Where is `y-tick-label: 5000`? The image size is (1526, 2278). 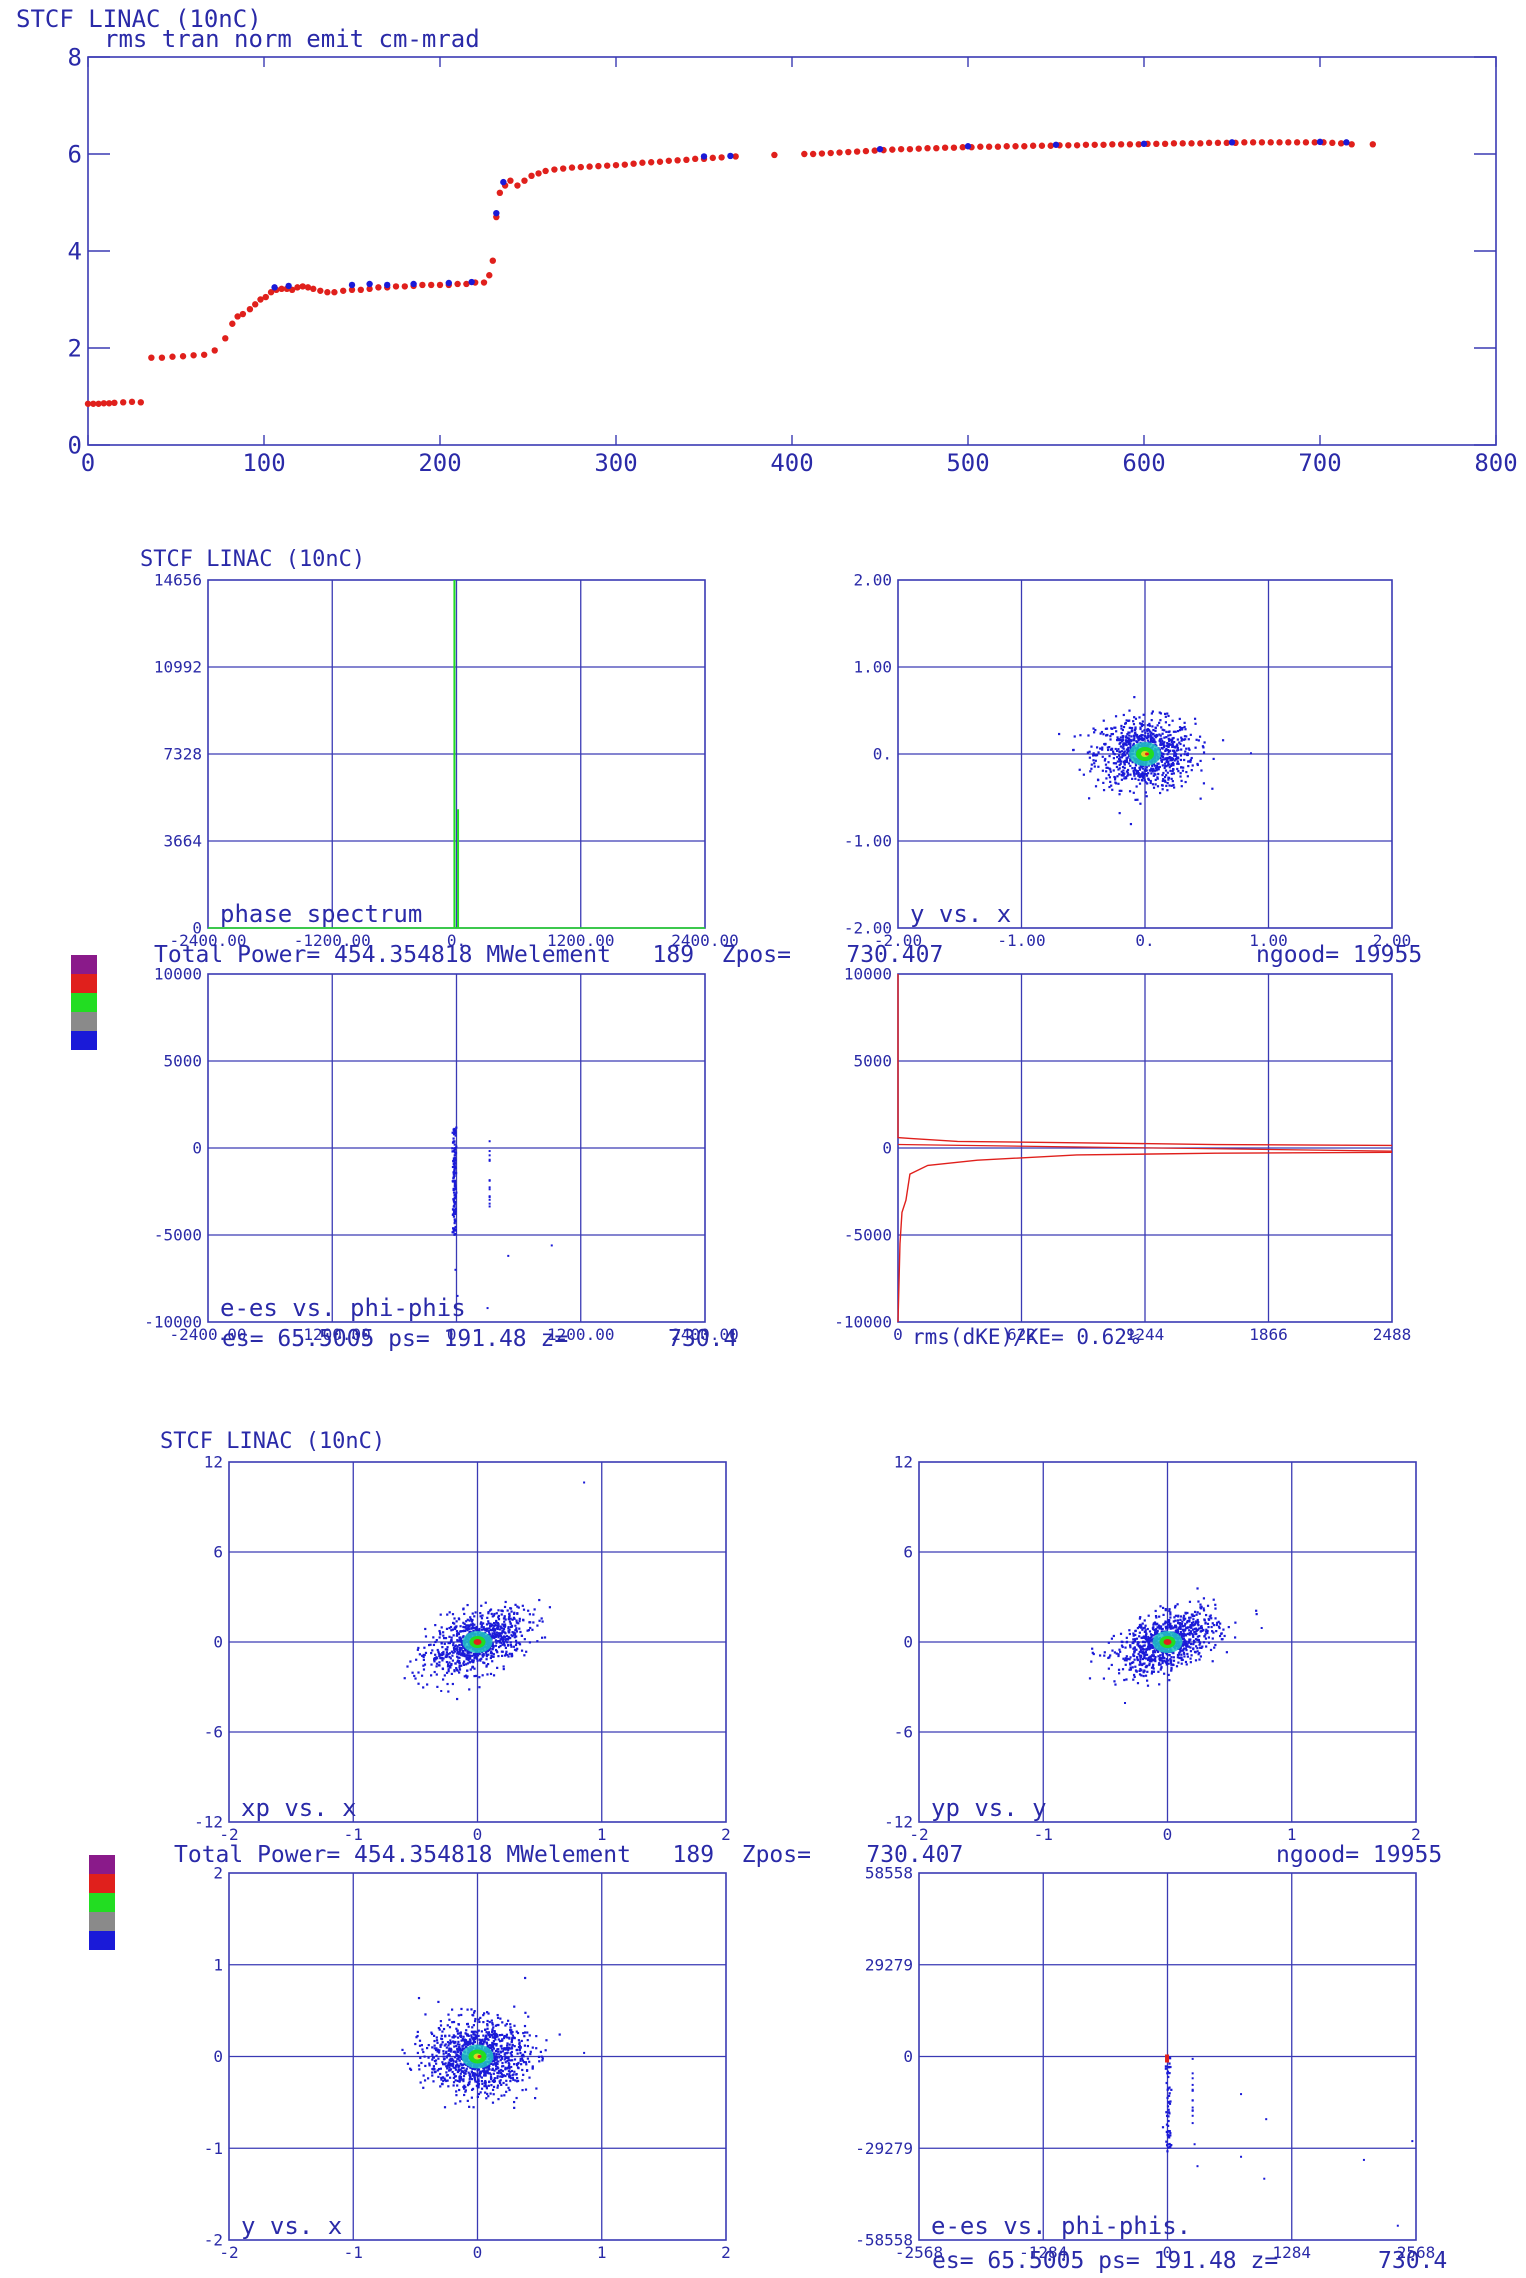
y-tick-label: 5000 is located at coordinates (872, 1061).